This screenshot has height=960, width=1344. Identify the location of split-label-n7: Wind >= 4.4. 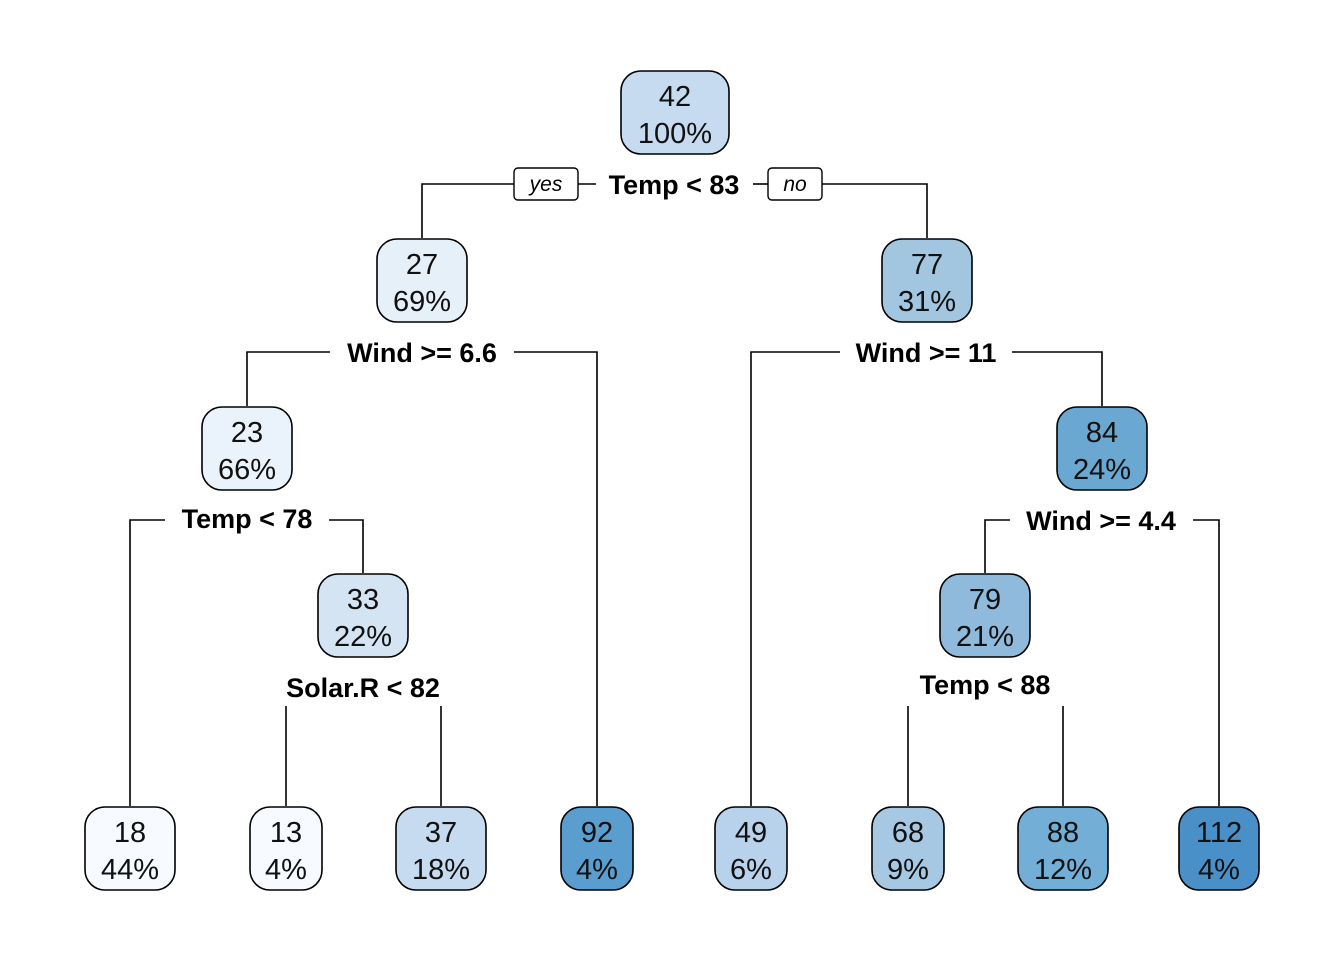
(1101, 521).